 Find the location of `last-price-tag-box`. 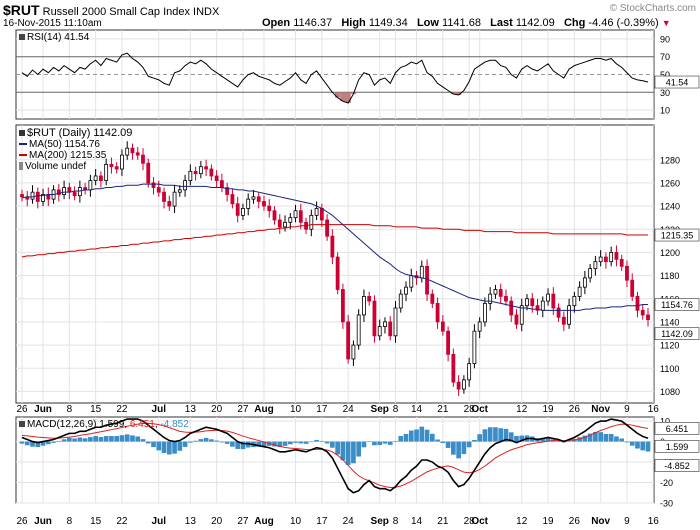

last-price-tag-box is located at coordinates (677, 333).